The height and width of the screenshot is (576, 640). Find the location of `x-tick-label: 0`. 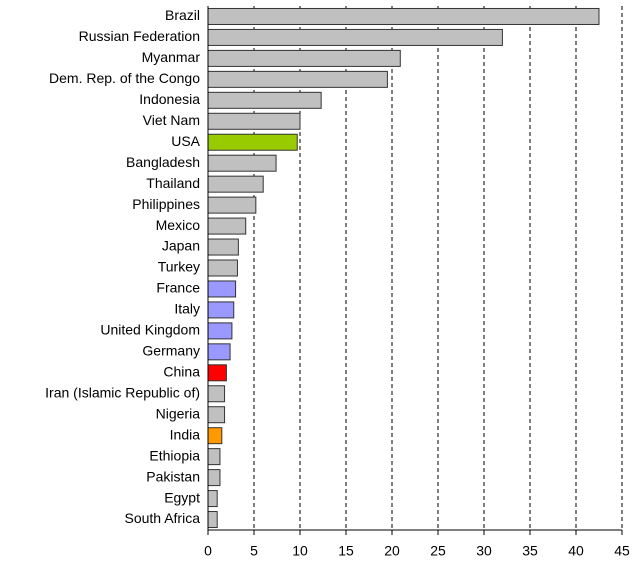

x-tick-label: 0 is located at coordinates (208, 551).